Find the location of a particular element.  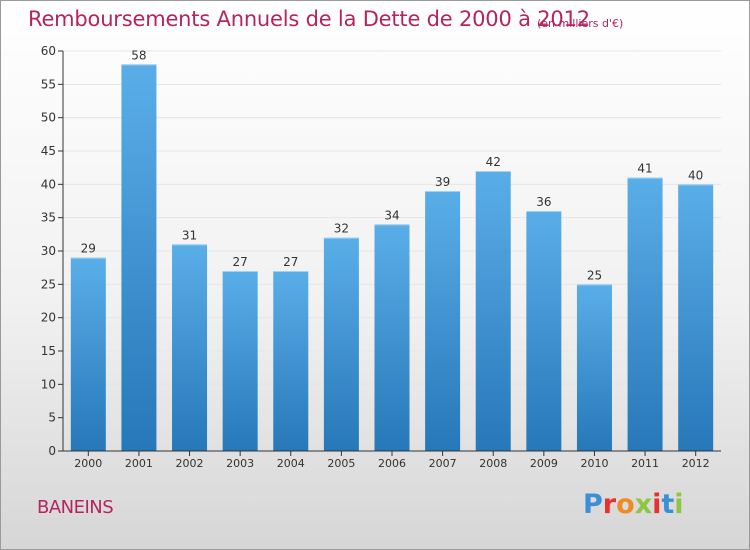

x-tick-label: 2006 is located at coordinates (392, 463).